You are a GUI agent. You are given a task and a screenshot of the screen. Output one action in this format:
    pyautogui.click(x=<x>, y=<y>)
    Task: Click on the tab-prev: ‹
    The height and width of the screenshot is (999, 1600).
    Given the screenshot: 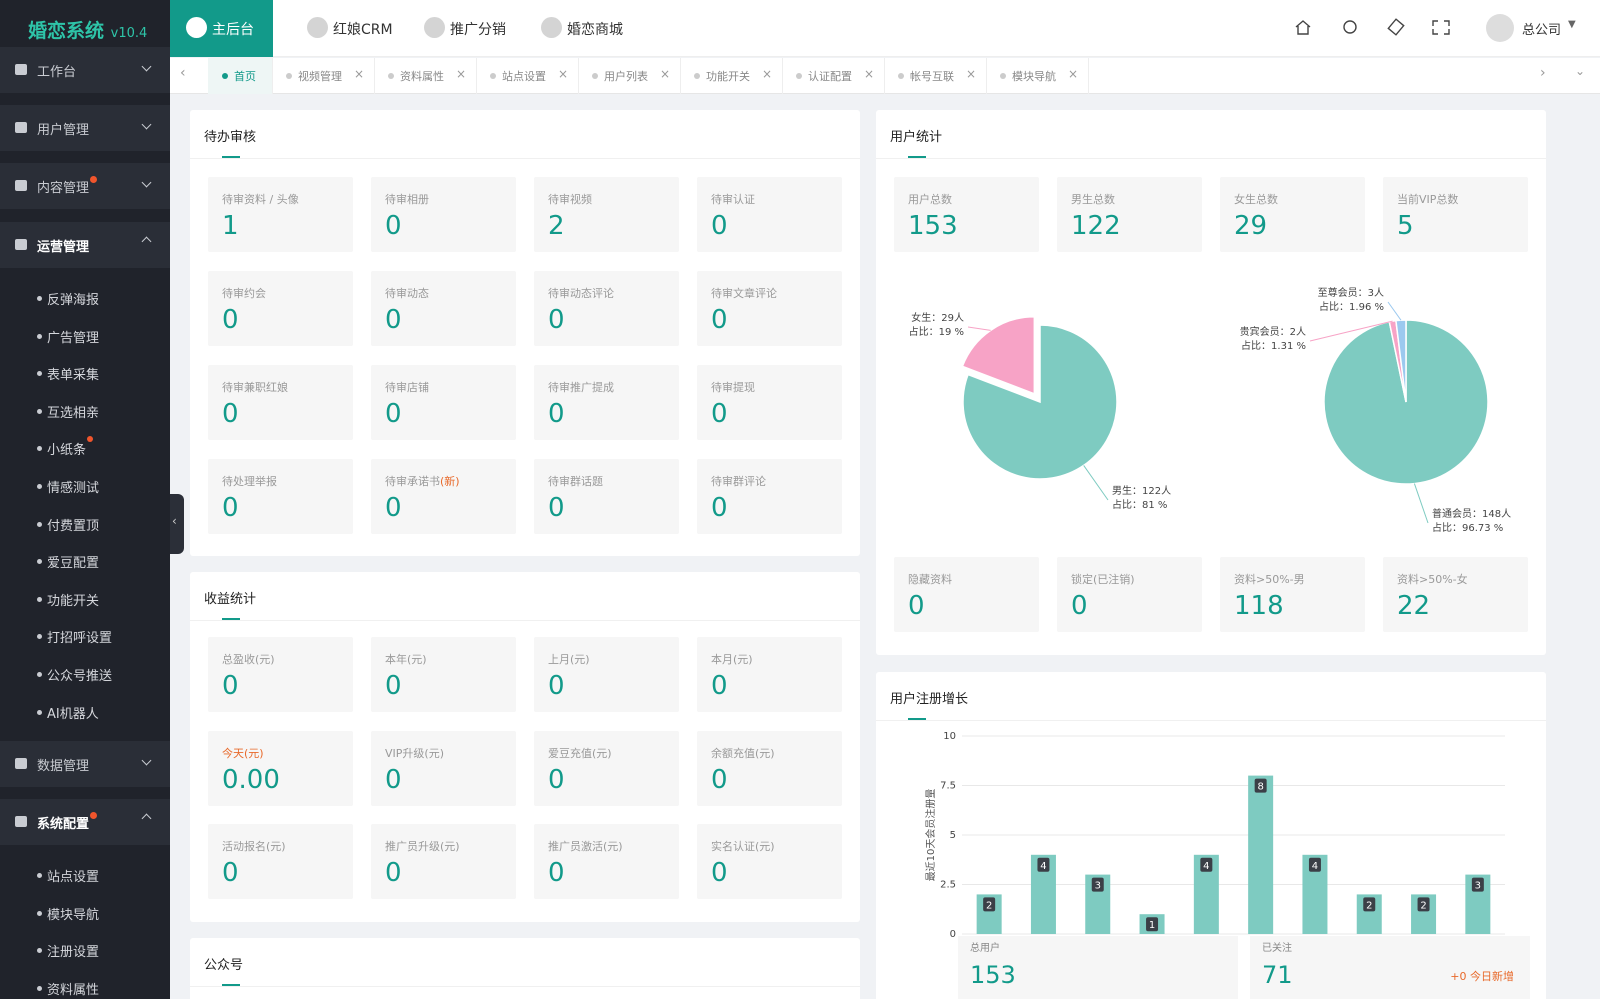 What is the action you would take?
    pyautogui.click(x=183, y=73)
    